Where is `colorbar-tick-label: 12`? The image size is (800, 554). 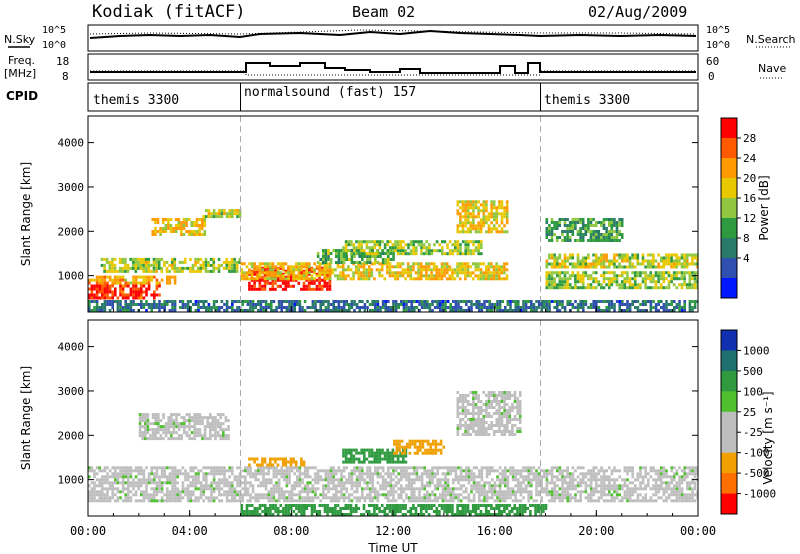
colorbar-tick-label: 12 is located at coordinates (749, 218).